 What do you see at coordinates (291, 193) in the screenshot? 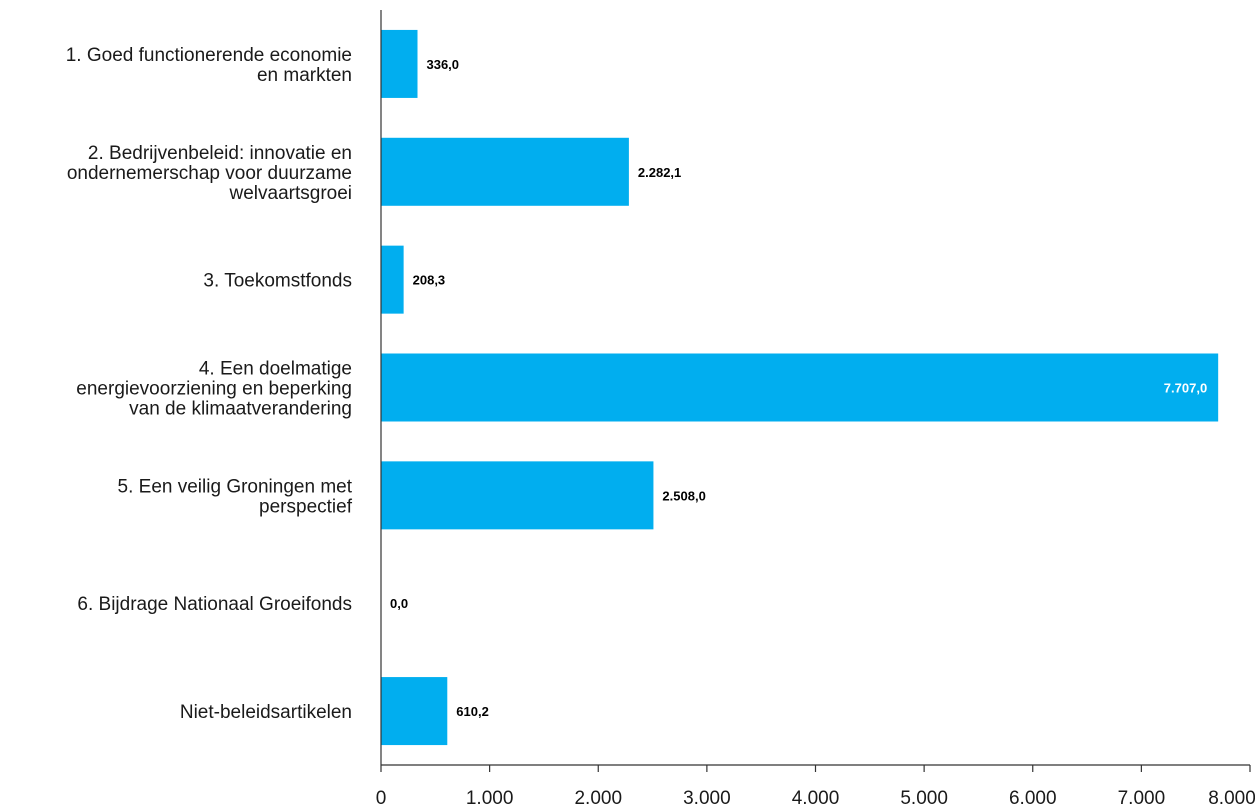
I see `category-label: welvaartsgroei` at bounding box center [291, 193].